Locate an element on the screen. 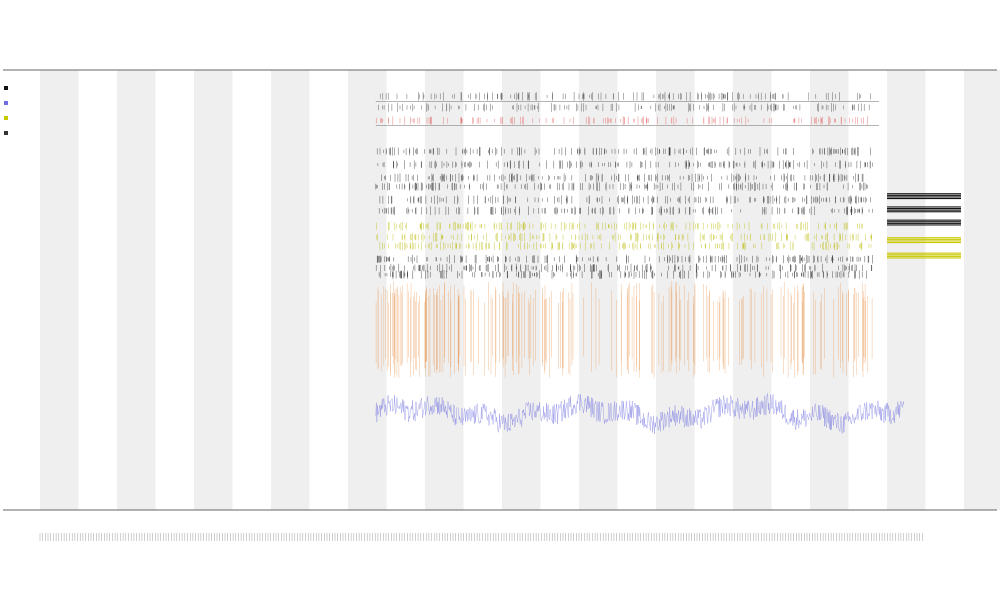 This screenshot has height=600, width=1000. x-axis-ticks is located at coordinates (481, 537).